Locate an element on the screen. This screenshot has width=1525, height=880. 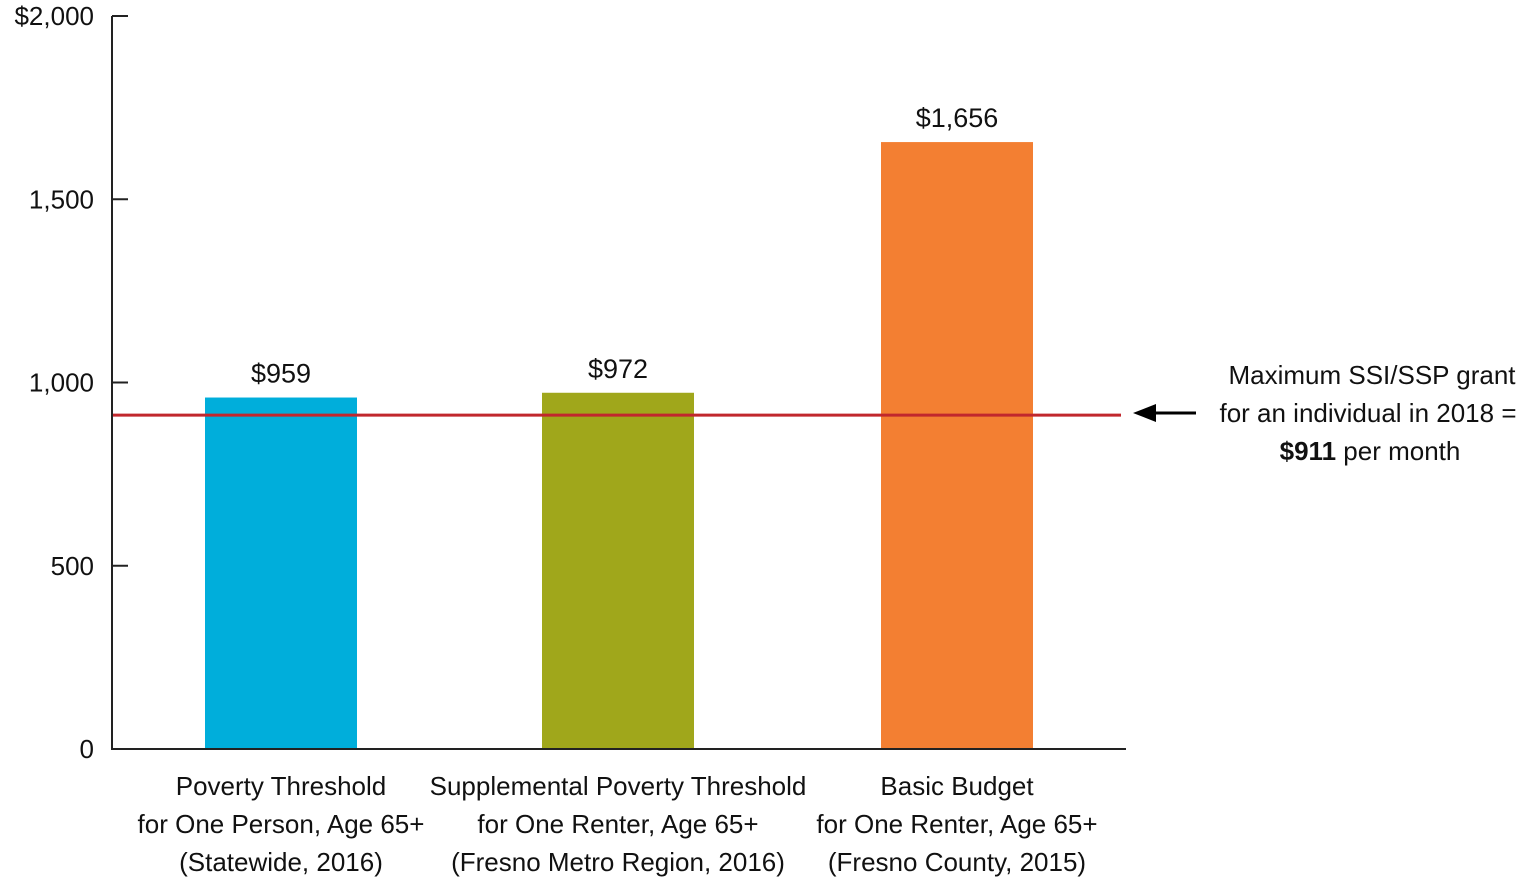
y-tick-label: 0 is located at coordinates (87, 749).